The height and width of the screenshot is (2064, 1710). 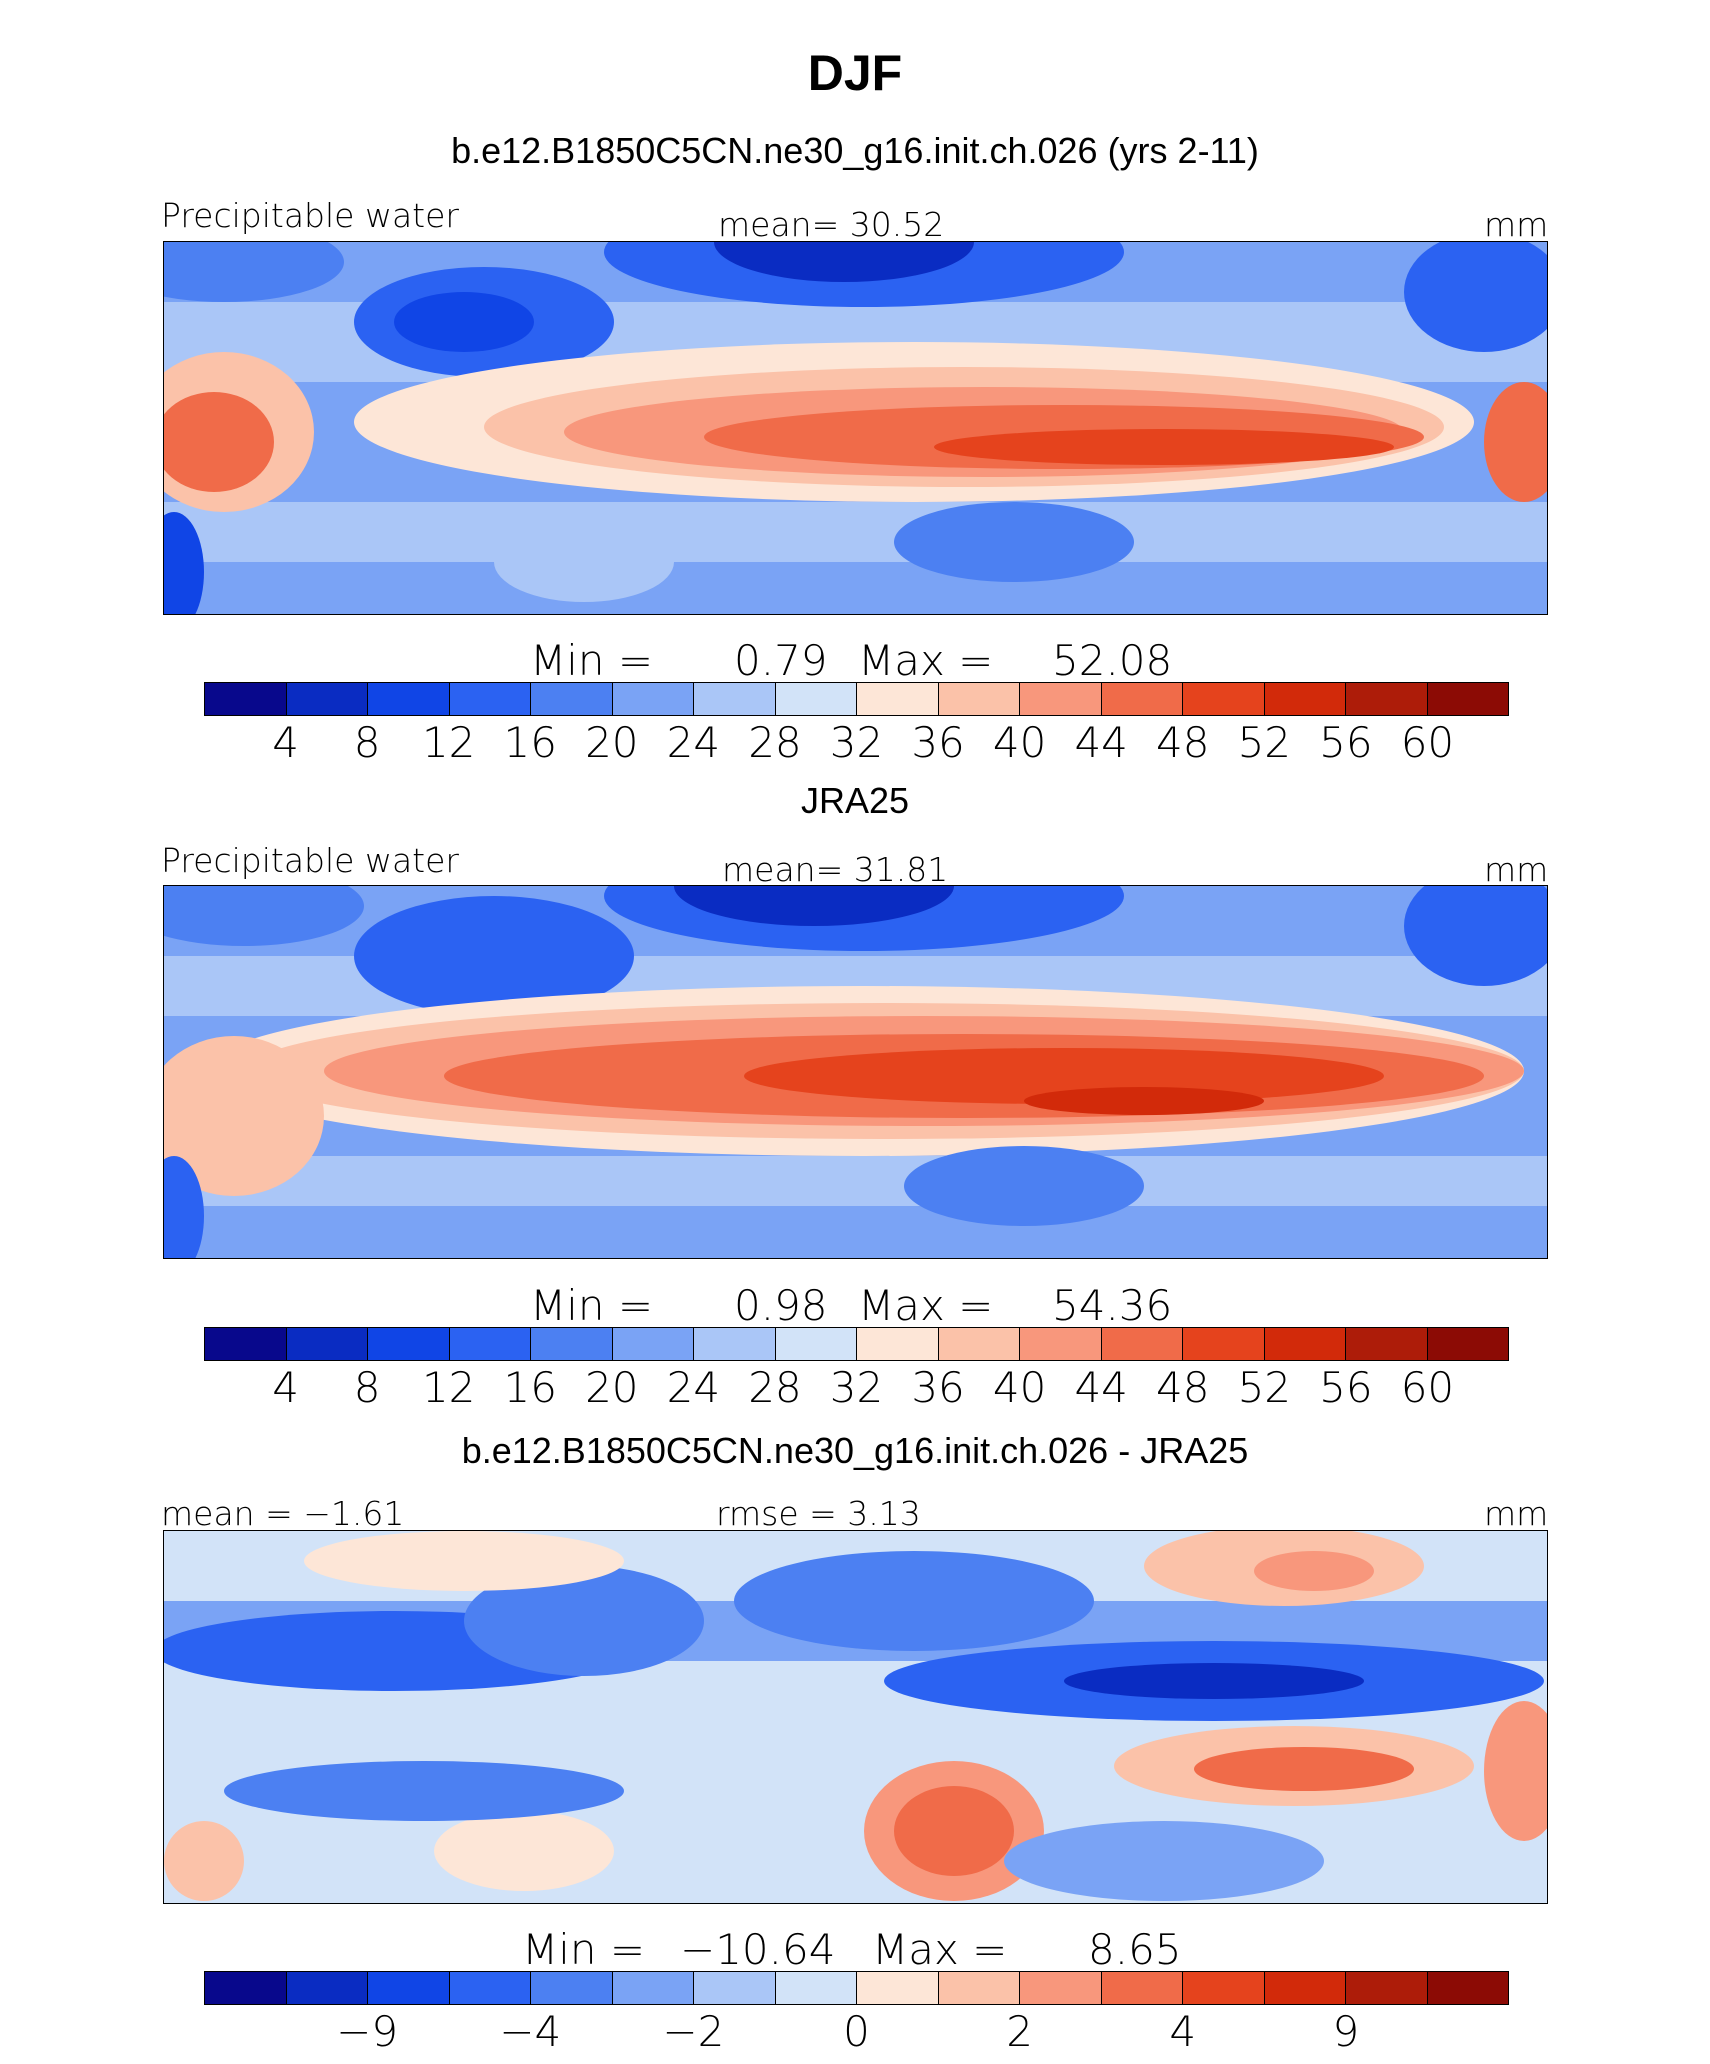 I want to click on panel-2-colorbar-ticks: 4 8 12 16 20 24 28 32 36 40 44 48 52 56 60, so click(x=855, y=1388).